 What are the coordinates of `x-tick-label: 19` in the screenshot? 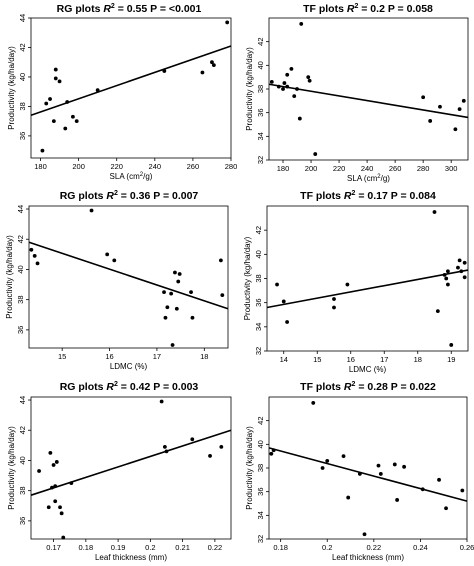 It's located at (451, 359).